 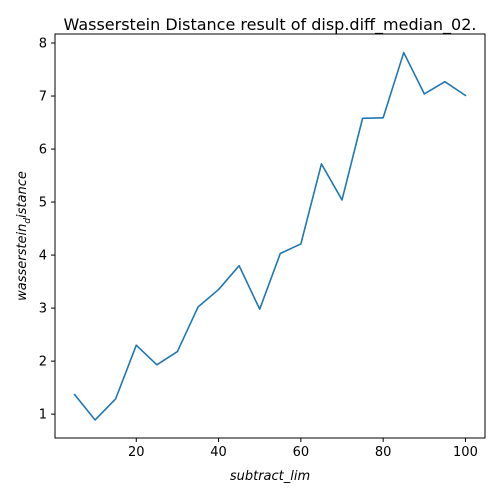 I want to click on y-tick-label: 2, so click(x=43, y=362).